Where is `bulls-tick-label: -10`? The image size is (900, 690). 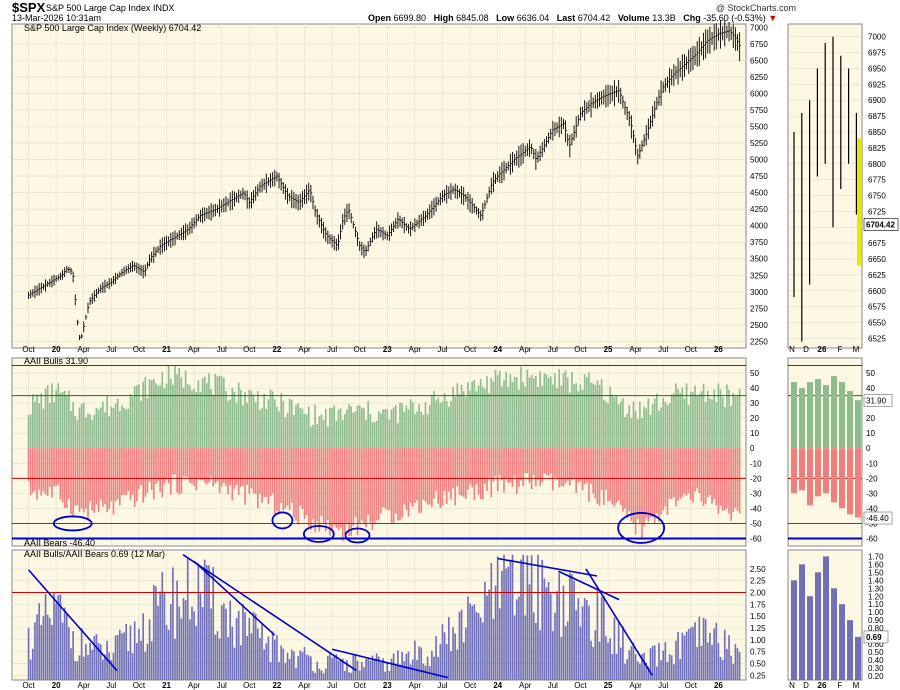
bulls-tick-label: -10 is located at coordinates (756, 463).